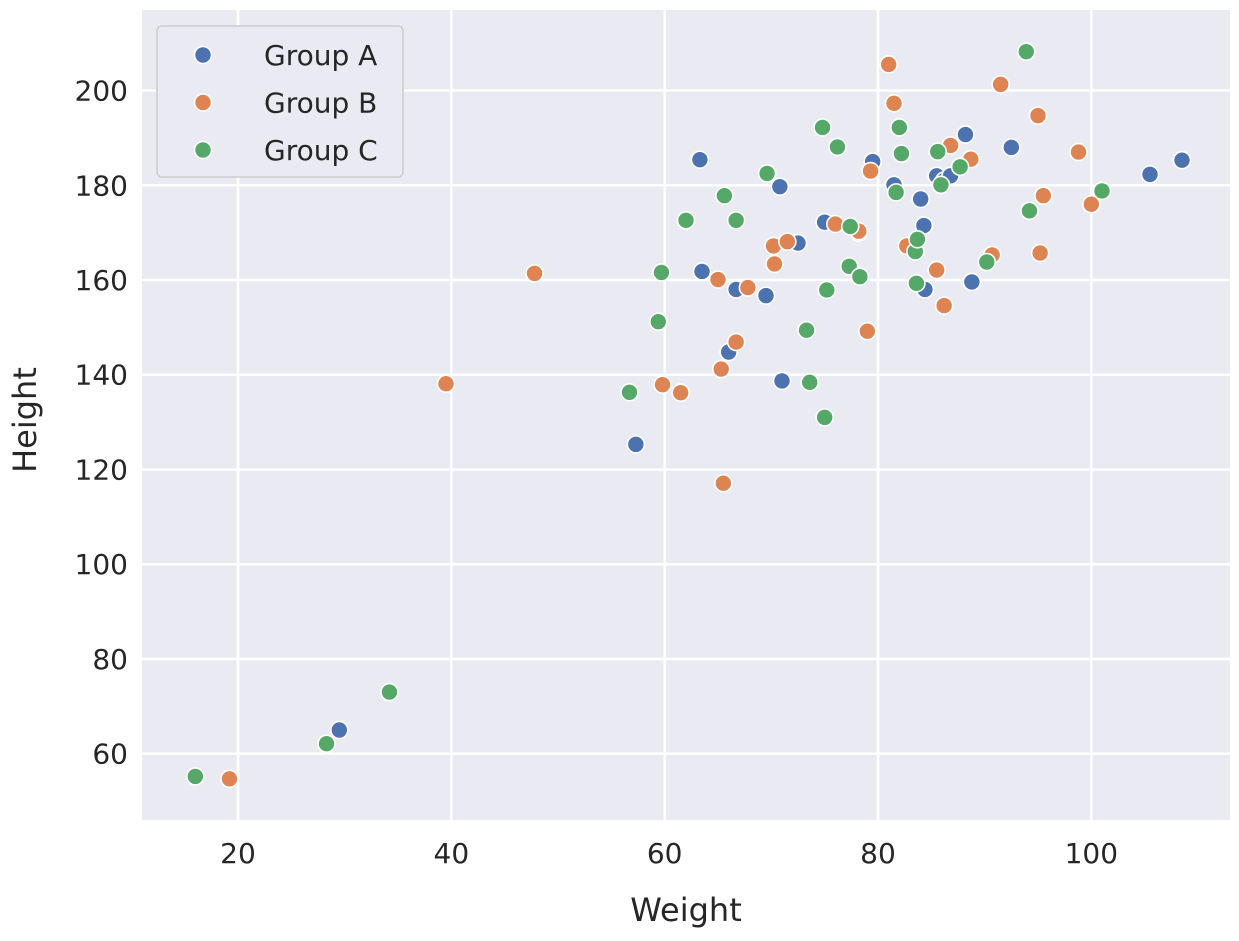  What do you see at coordinates (25, 420) in the screenshot?
I see `y-axis-label: Height` at bounding box center [25, 420].